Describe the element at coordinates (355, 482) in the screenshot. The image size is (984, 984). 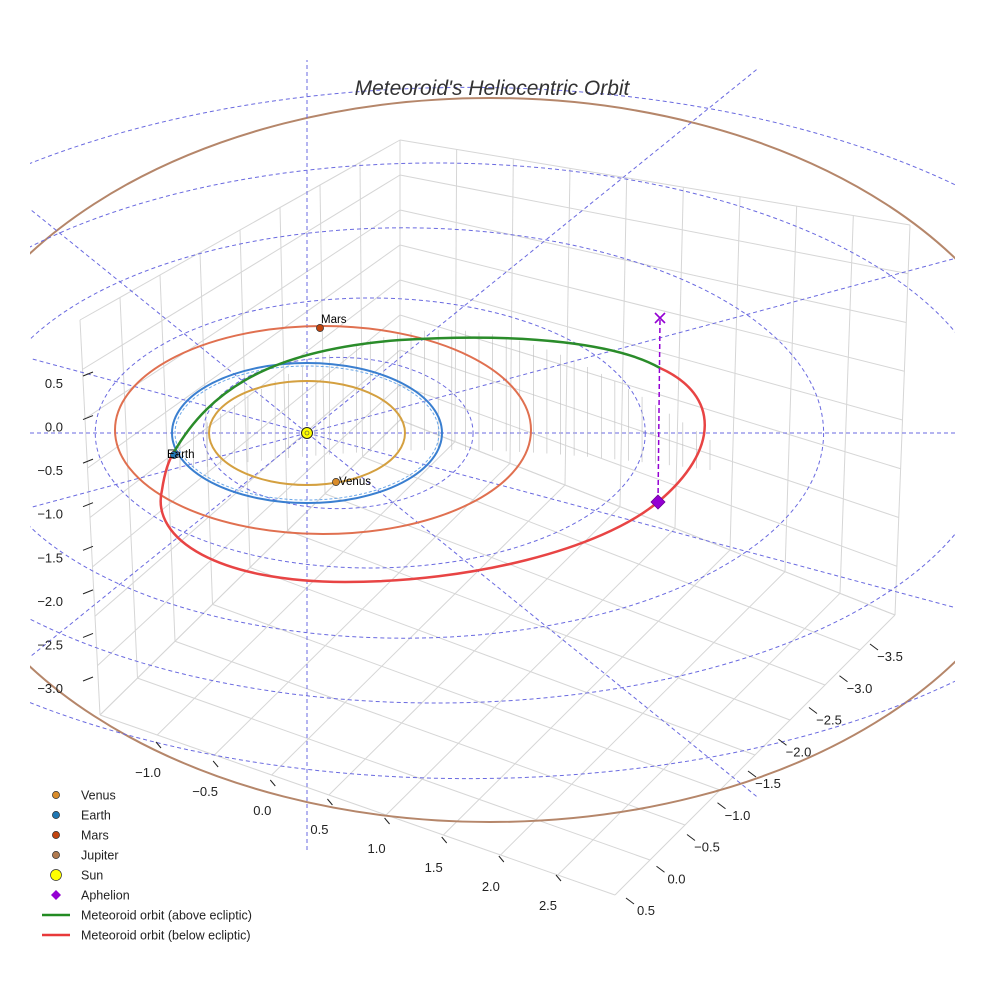
I see `venus-label: Venus` at that location.